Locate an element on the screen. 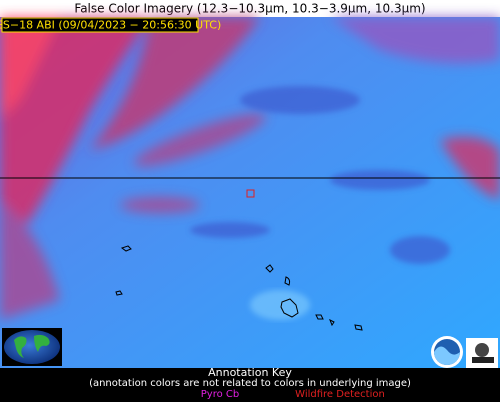 The width and height of the screenshot is (500, 402). key-title: Annotation Key is located at coordinates (250, 372).